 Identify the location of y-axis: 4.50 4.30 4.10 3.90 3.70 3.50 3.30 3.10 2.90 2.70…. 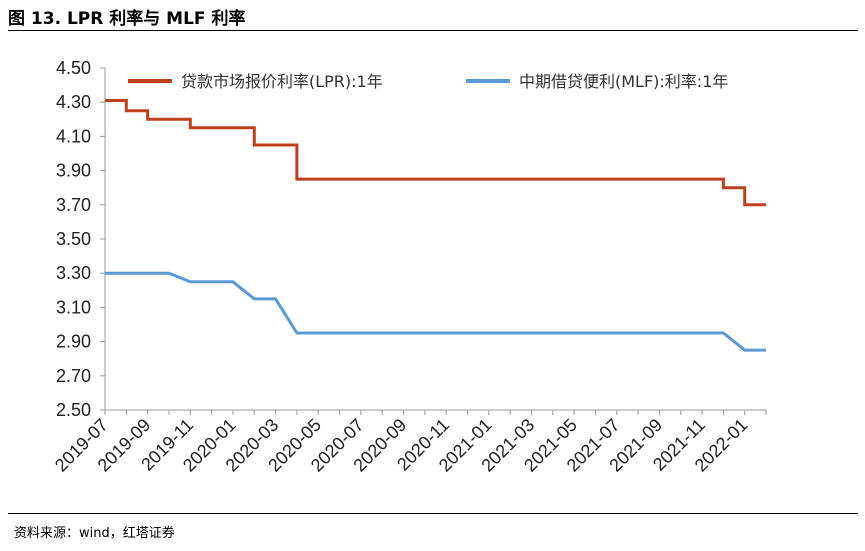
(81, 239).